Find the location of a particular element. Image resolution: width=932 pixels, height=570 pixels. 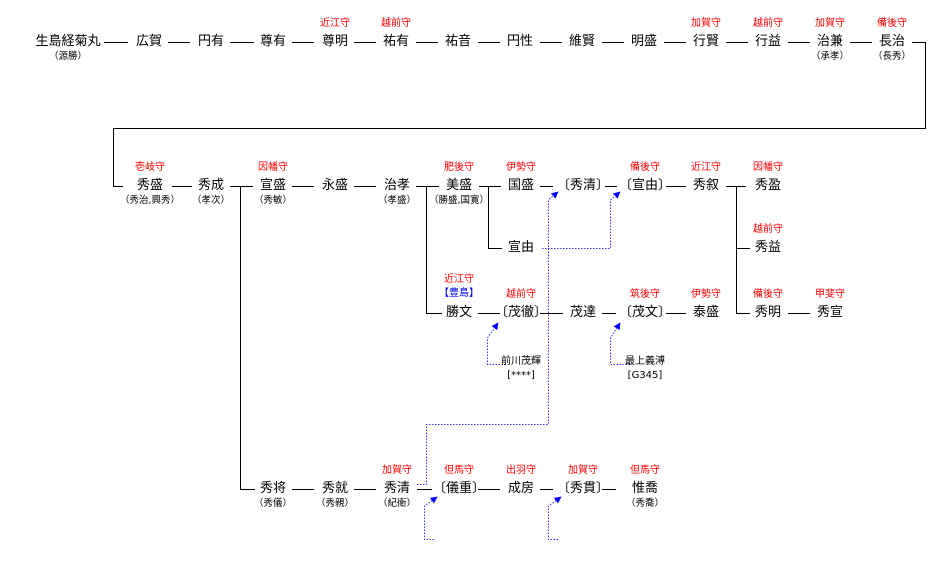

person-node: 但馬守 〔儀重〕 is located at coordinates (459, 481).